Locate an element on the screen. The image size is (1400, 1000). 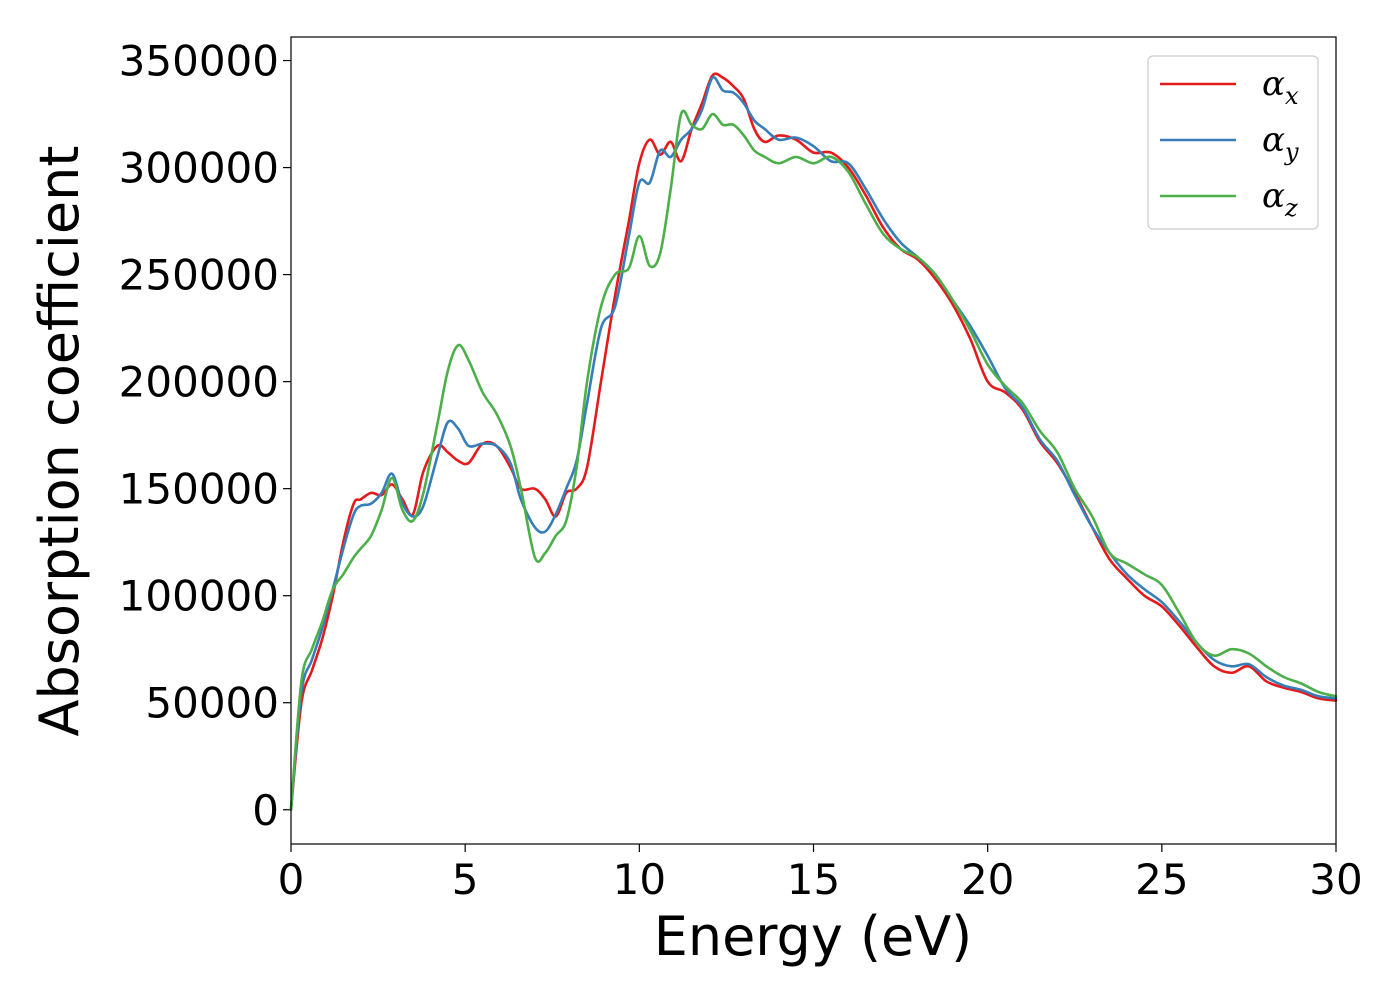
y-tick-label: 100000 is located at coordinates (199, 596).